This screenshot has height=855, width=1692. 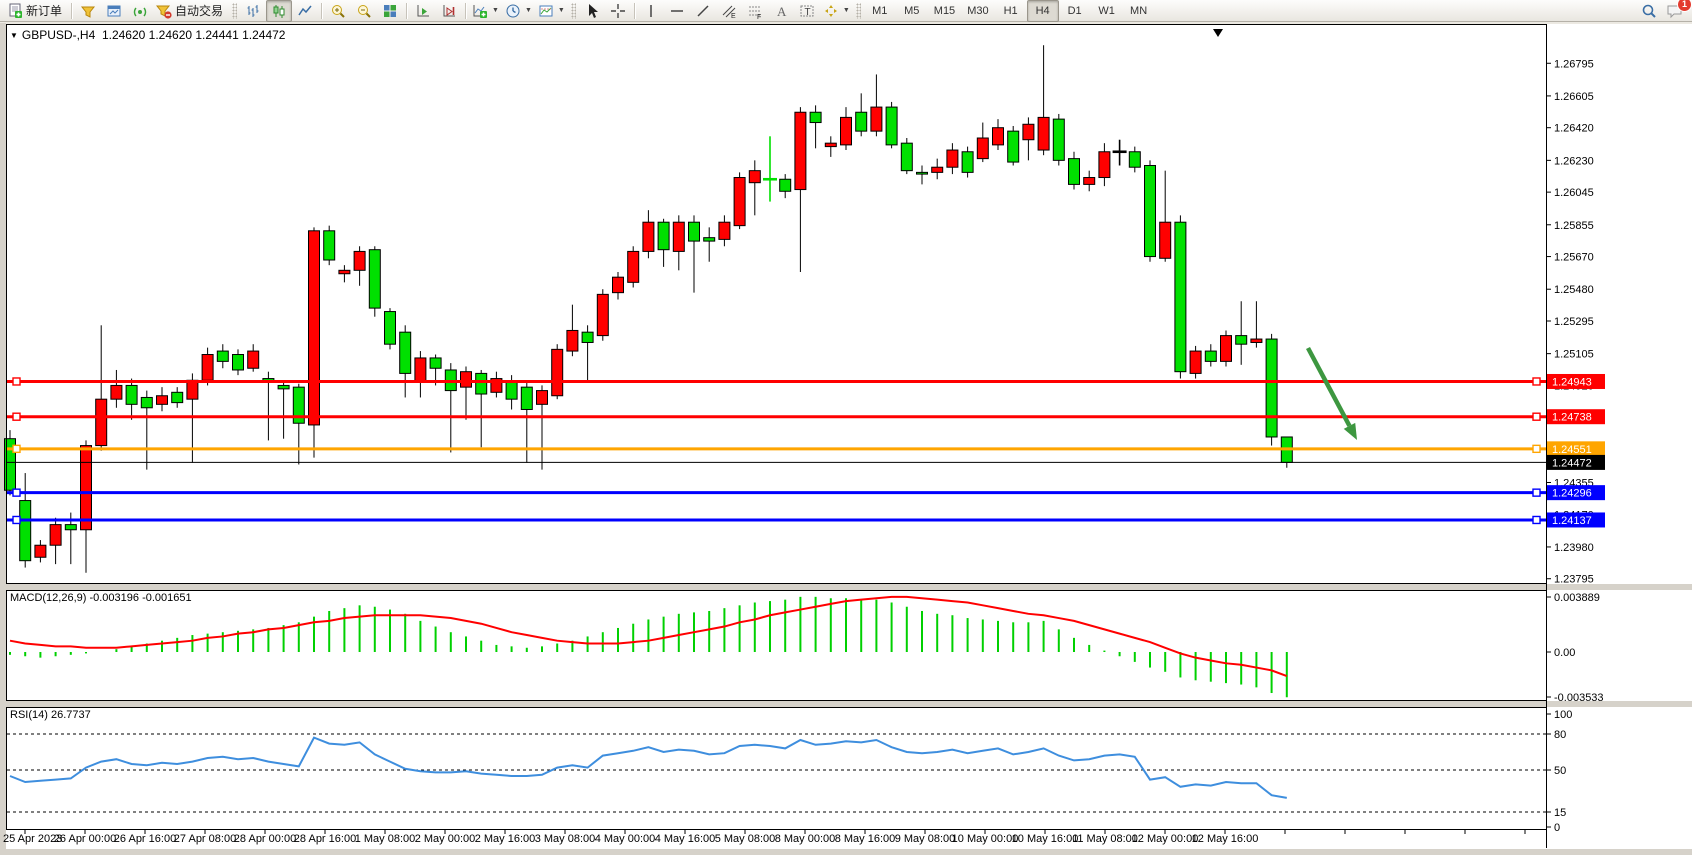 I want to click on price-axis-label: 1.23795, so click(x=1574, y=580).